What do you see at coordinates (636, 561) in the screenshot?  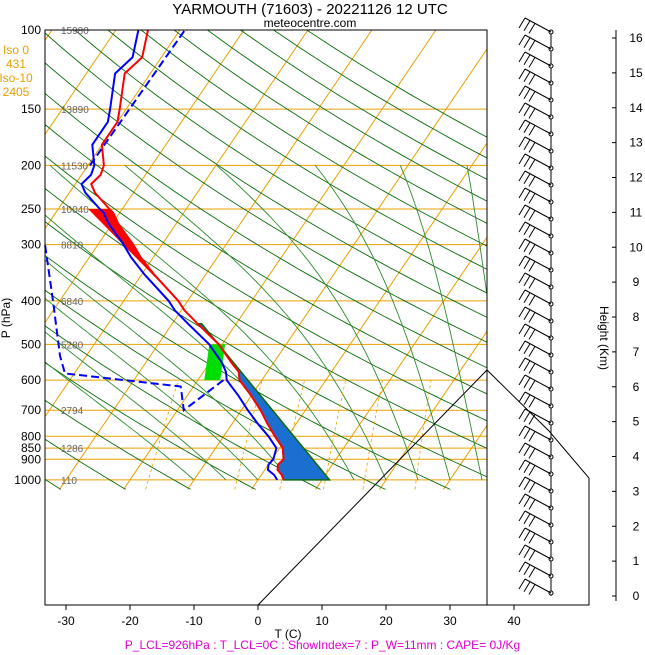 I see `height-tick-label: 1` at bounding box center [636, 561].